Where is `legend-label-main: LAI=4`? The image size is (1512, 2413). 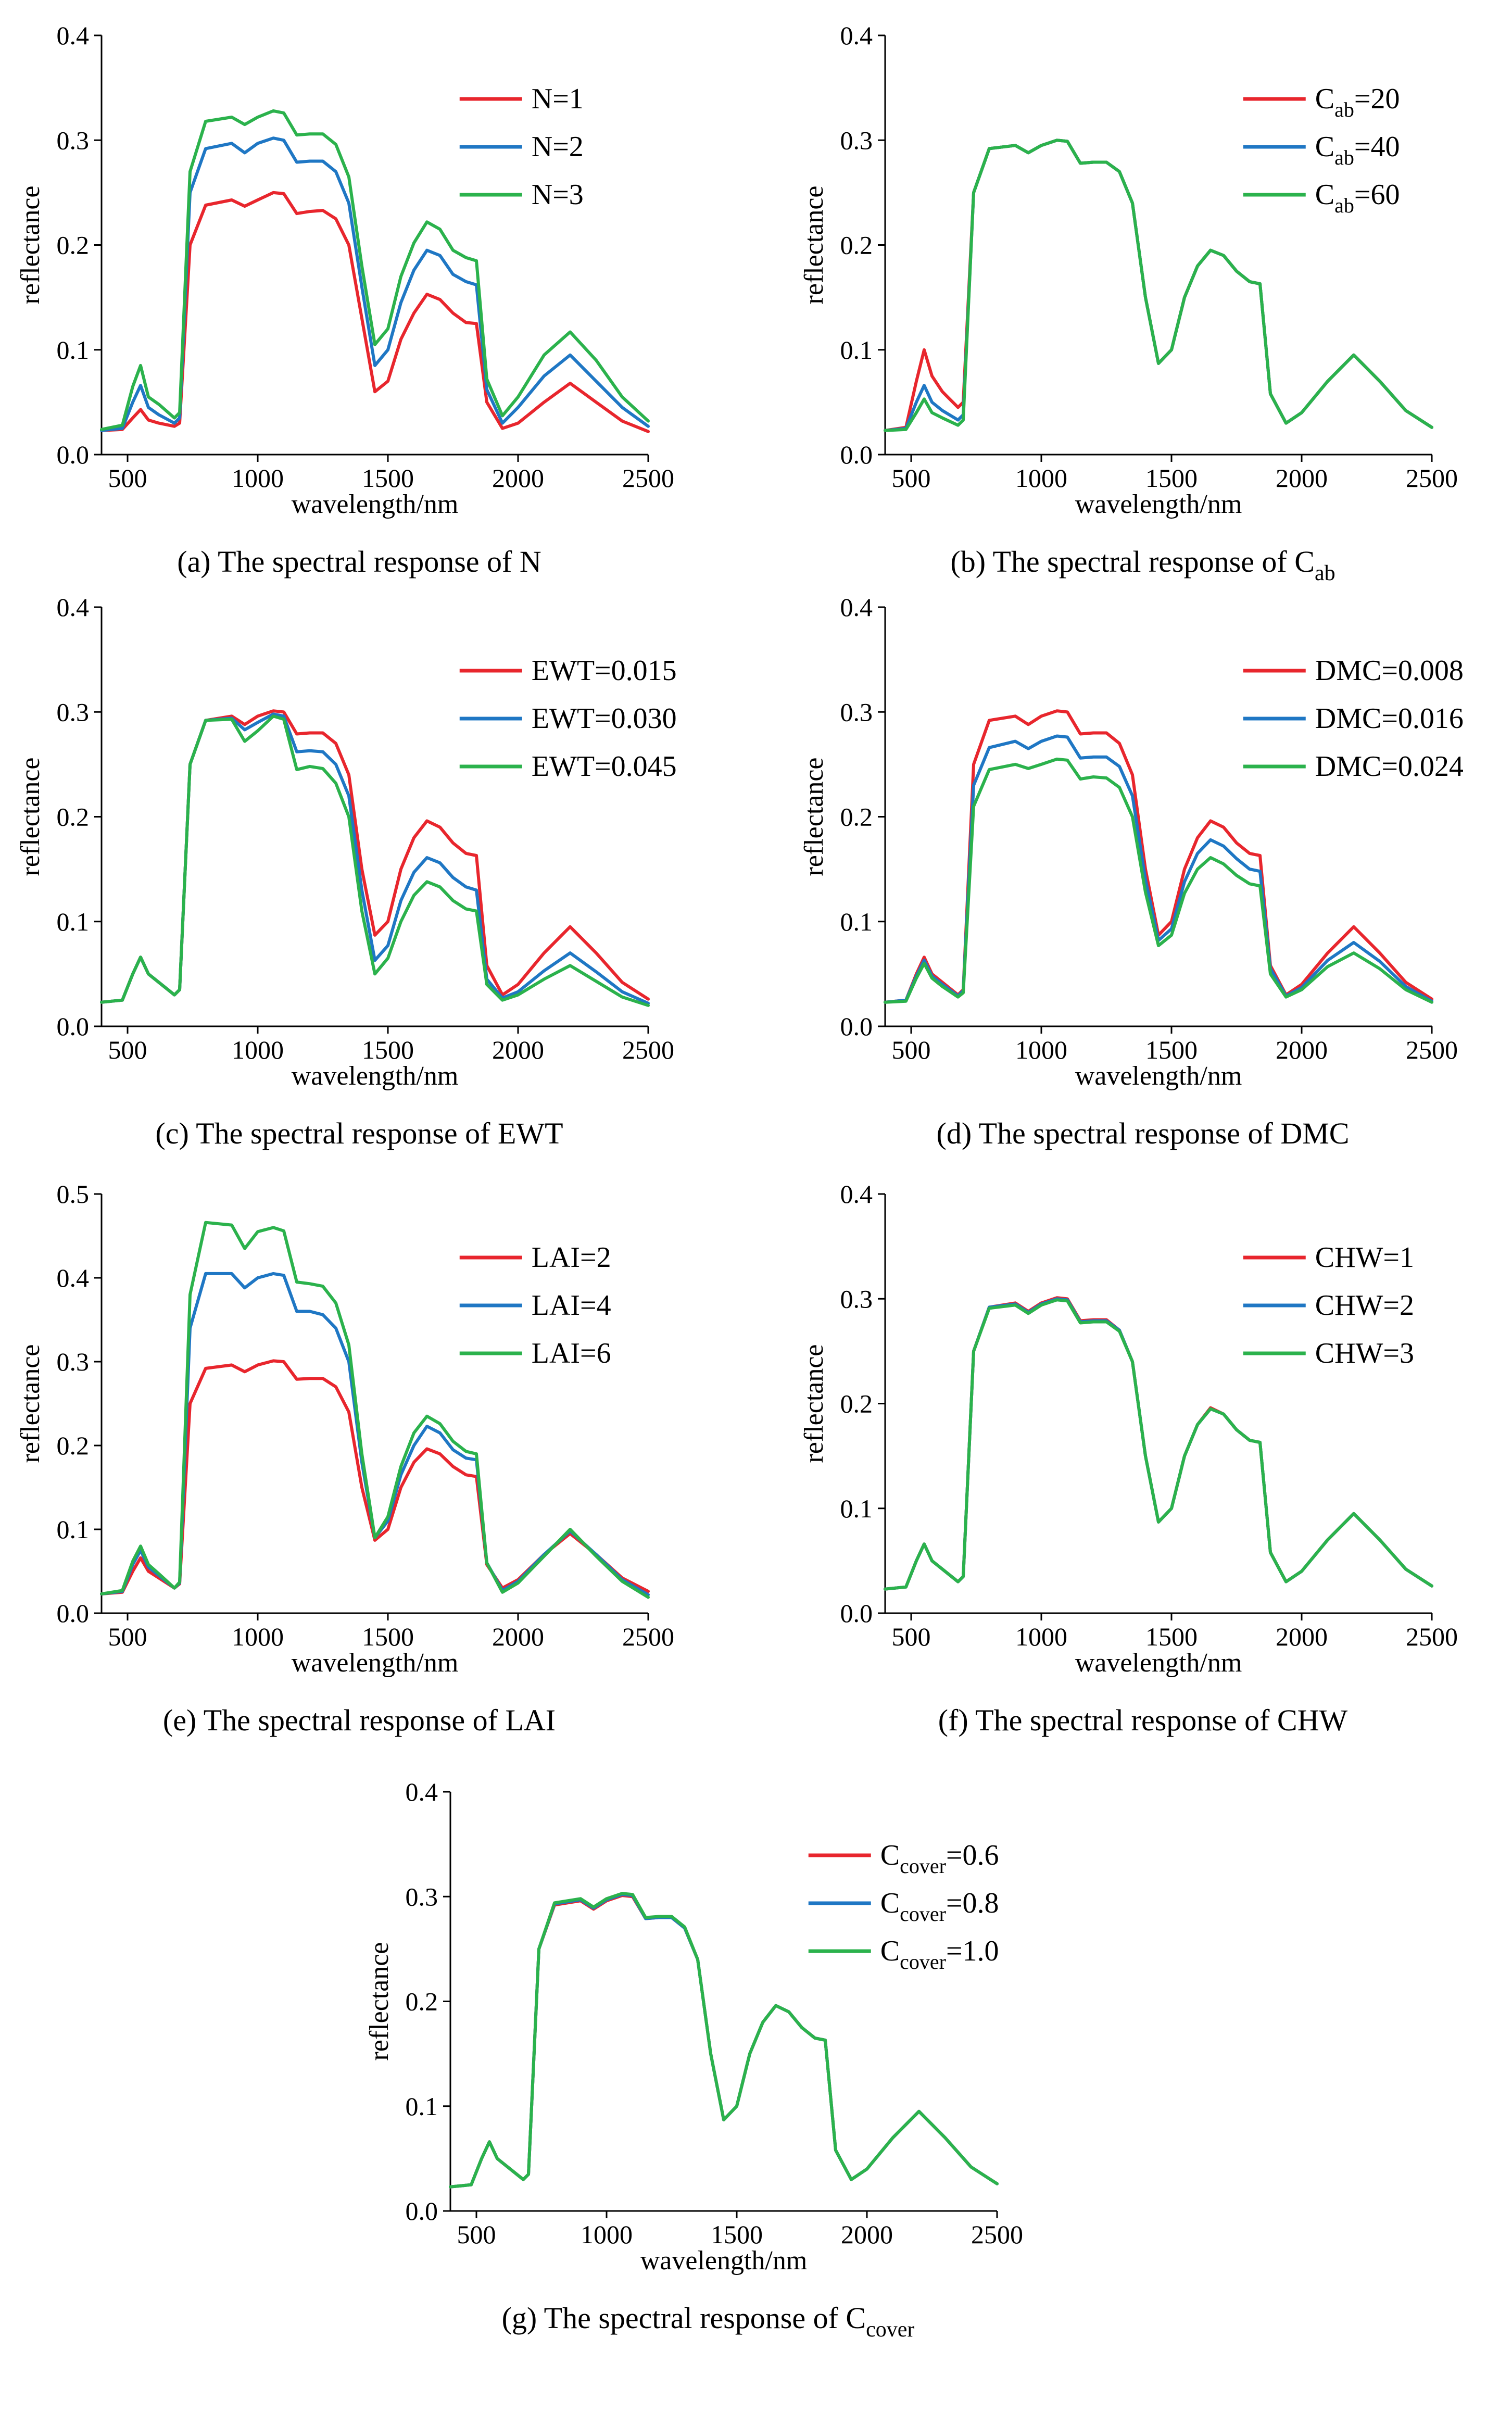
legend-label-main: LAI=4 is located at coordinates (571, 1305).